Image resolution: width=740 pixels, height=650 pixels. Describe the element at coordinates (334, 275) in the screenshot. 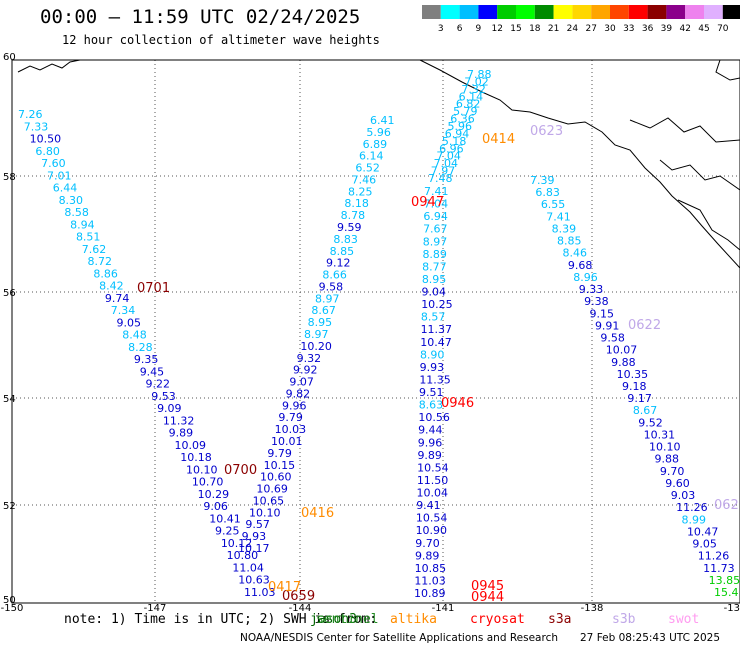

I see `wave-height-value: 8.66` at that location.